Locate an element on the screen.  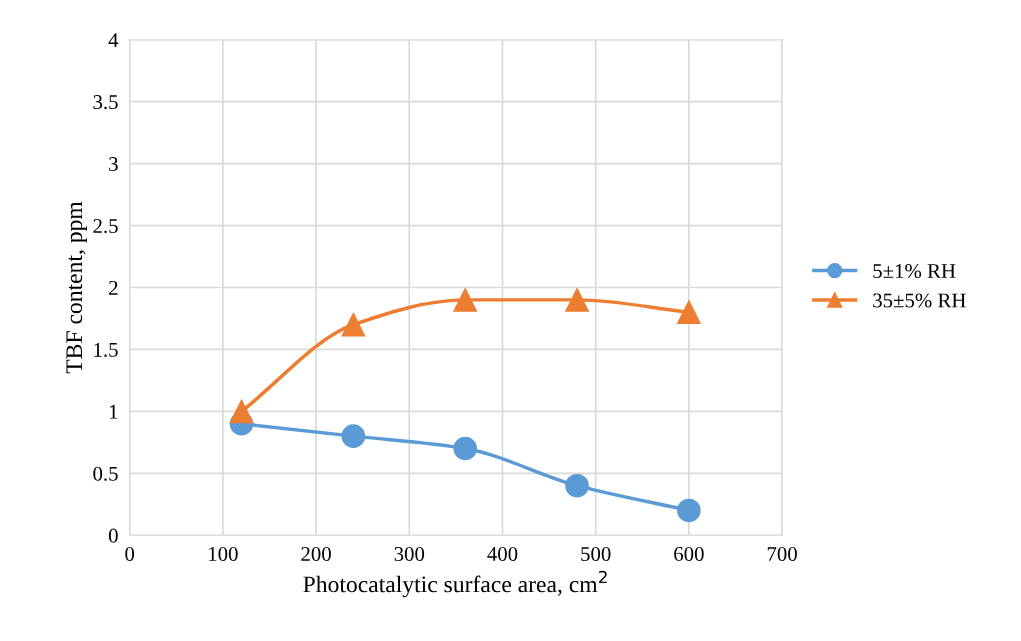
x-tick-label: 600 is located at coordinates (689, 554).